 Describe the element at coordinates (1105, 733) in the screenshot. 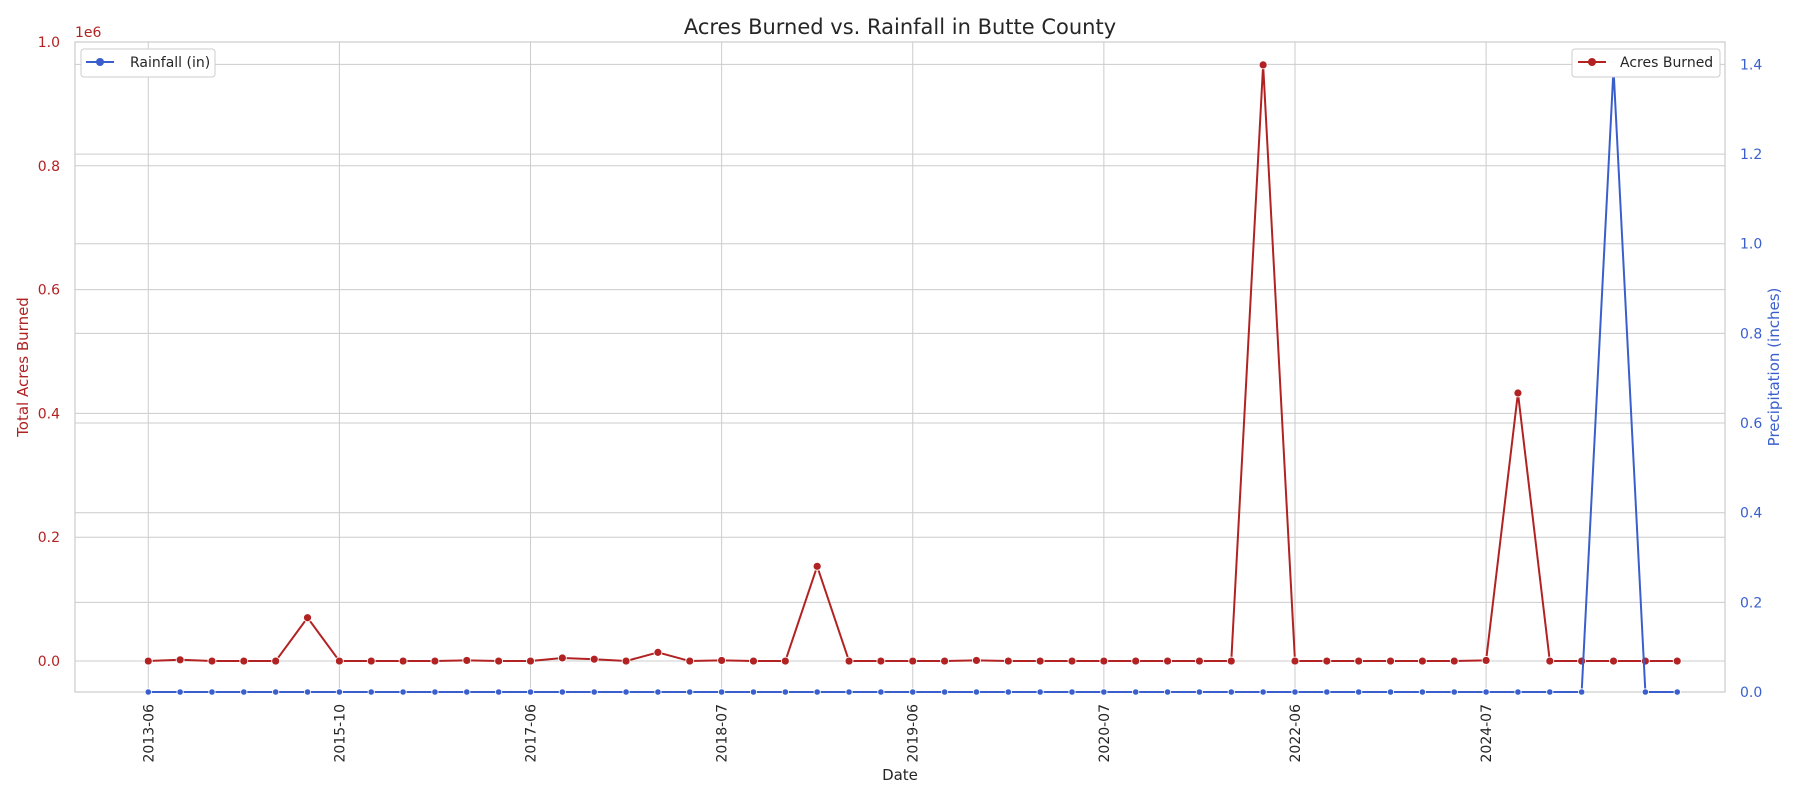

I see `x-tick-label: 2020-07` at that location.